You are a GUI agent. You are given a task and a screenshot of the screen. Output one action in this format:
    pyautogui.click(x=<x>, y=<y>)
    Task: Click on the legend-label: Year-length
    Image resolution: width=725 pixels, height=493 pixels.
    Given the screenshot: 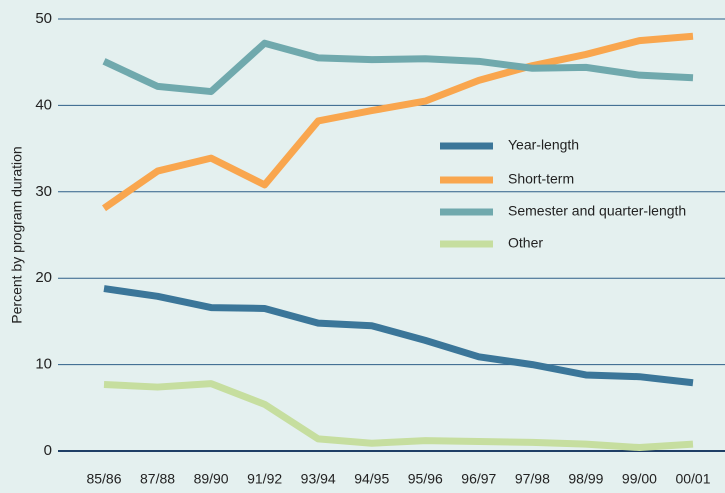 What is the action you would take?
    pyautogui.click(x=543, y=145)
    